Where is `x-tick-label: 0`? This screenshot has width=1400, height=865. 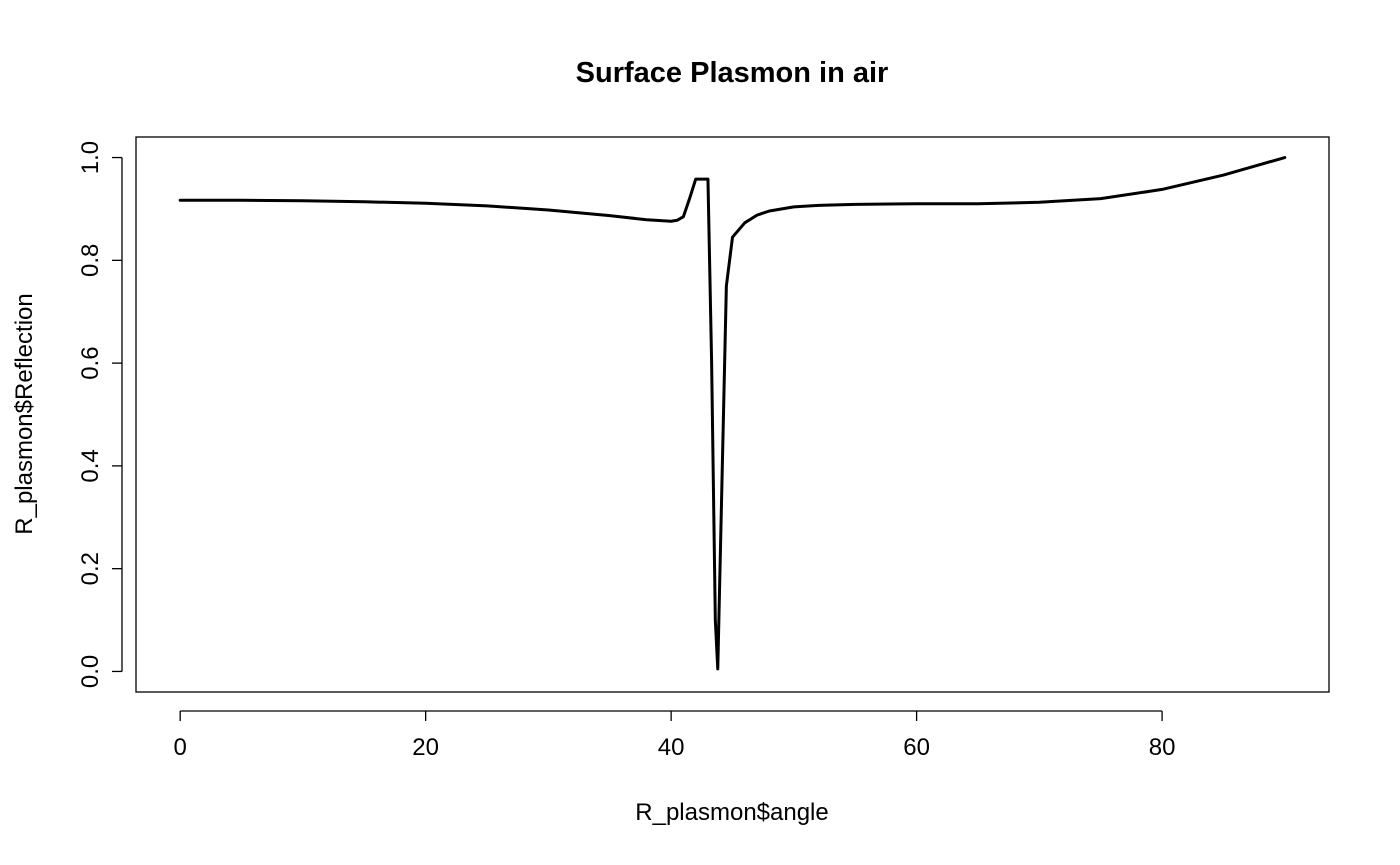 x-tick-label: 0 is located at coordinates (180, 747).